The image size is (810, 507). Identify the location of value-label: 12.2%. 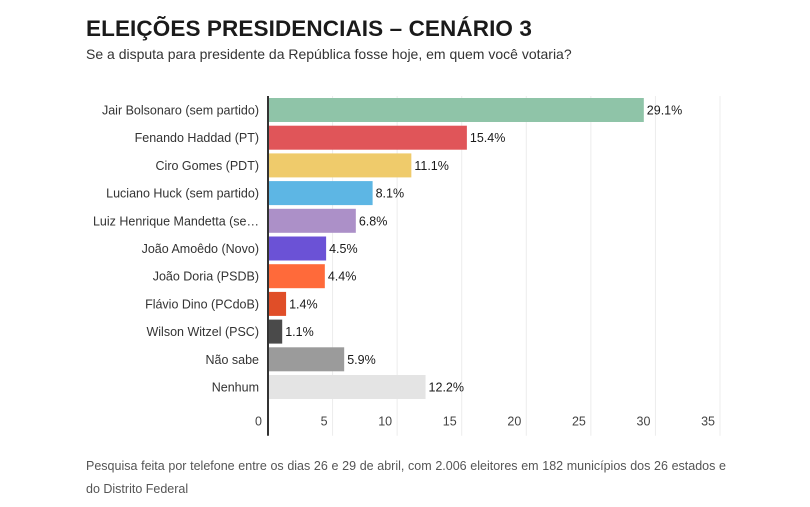
(446, 388).